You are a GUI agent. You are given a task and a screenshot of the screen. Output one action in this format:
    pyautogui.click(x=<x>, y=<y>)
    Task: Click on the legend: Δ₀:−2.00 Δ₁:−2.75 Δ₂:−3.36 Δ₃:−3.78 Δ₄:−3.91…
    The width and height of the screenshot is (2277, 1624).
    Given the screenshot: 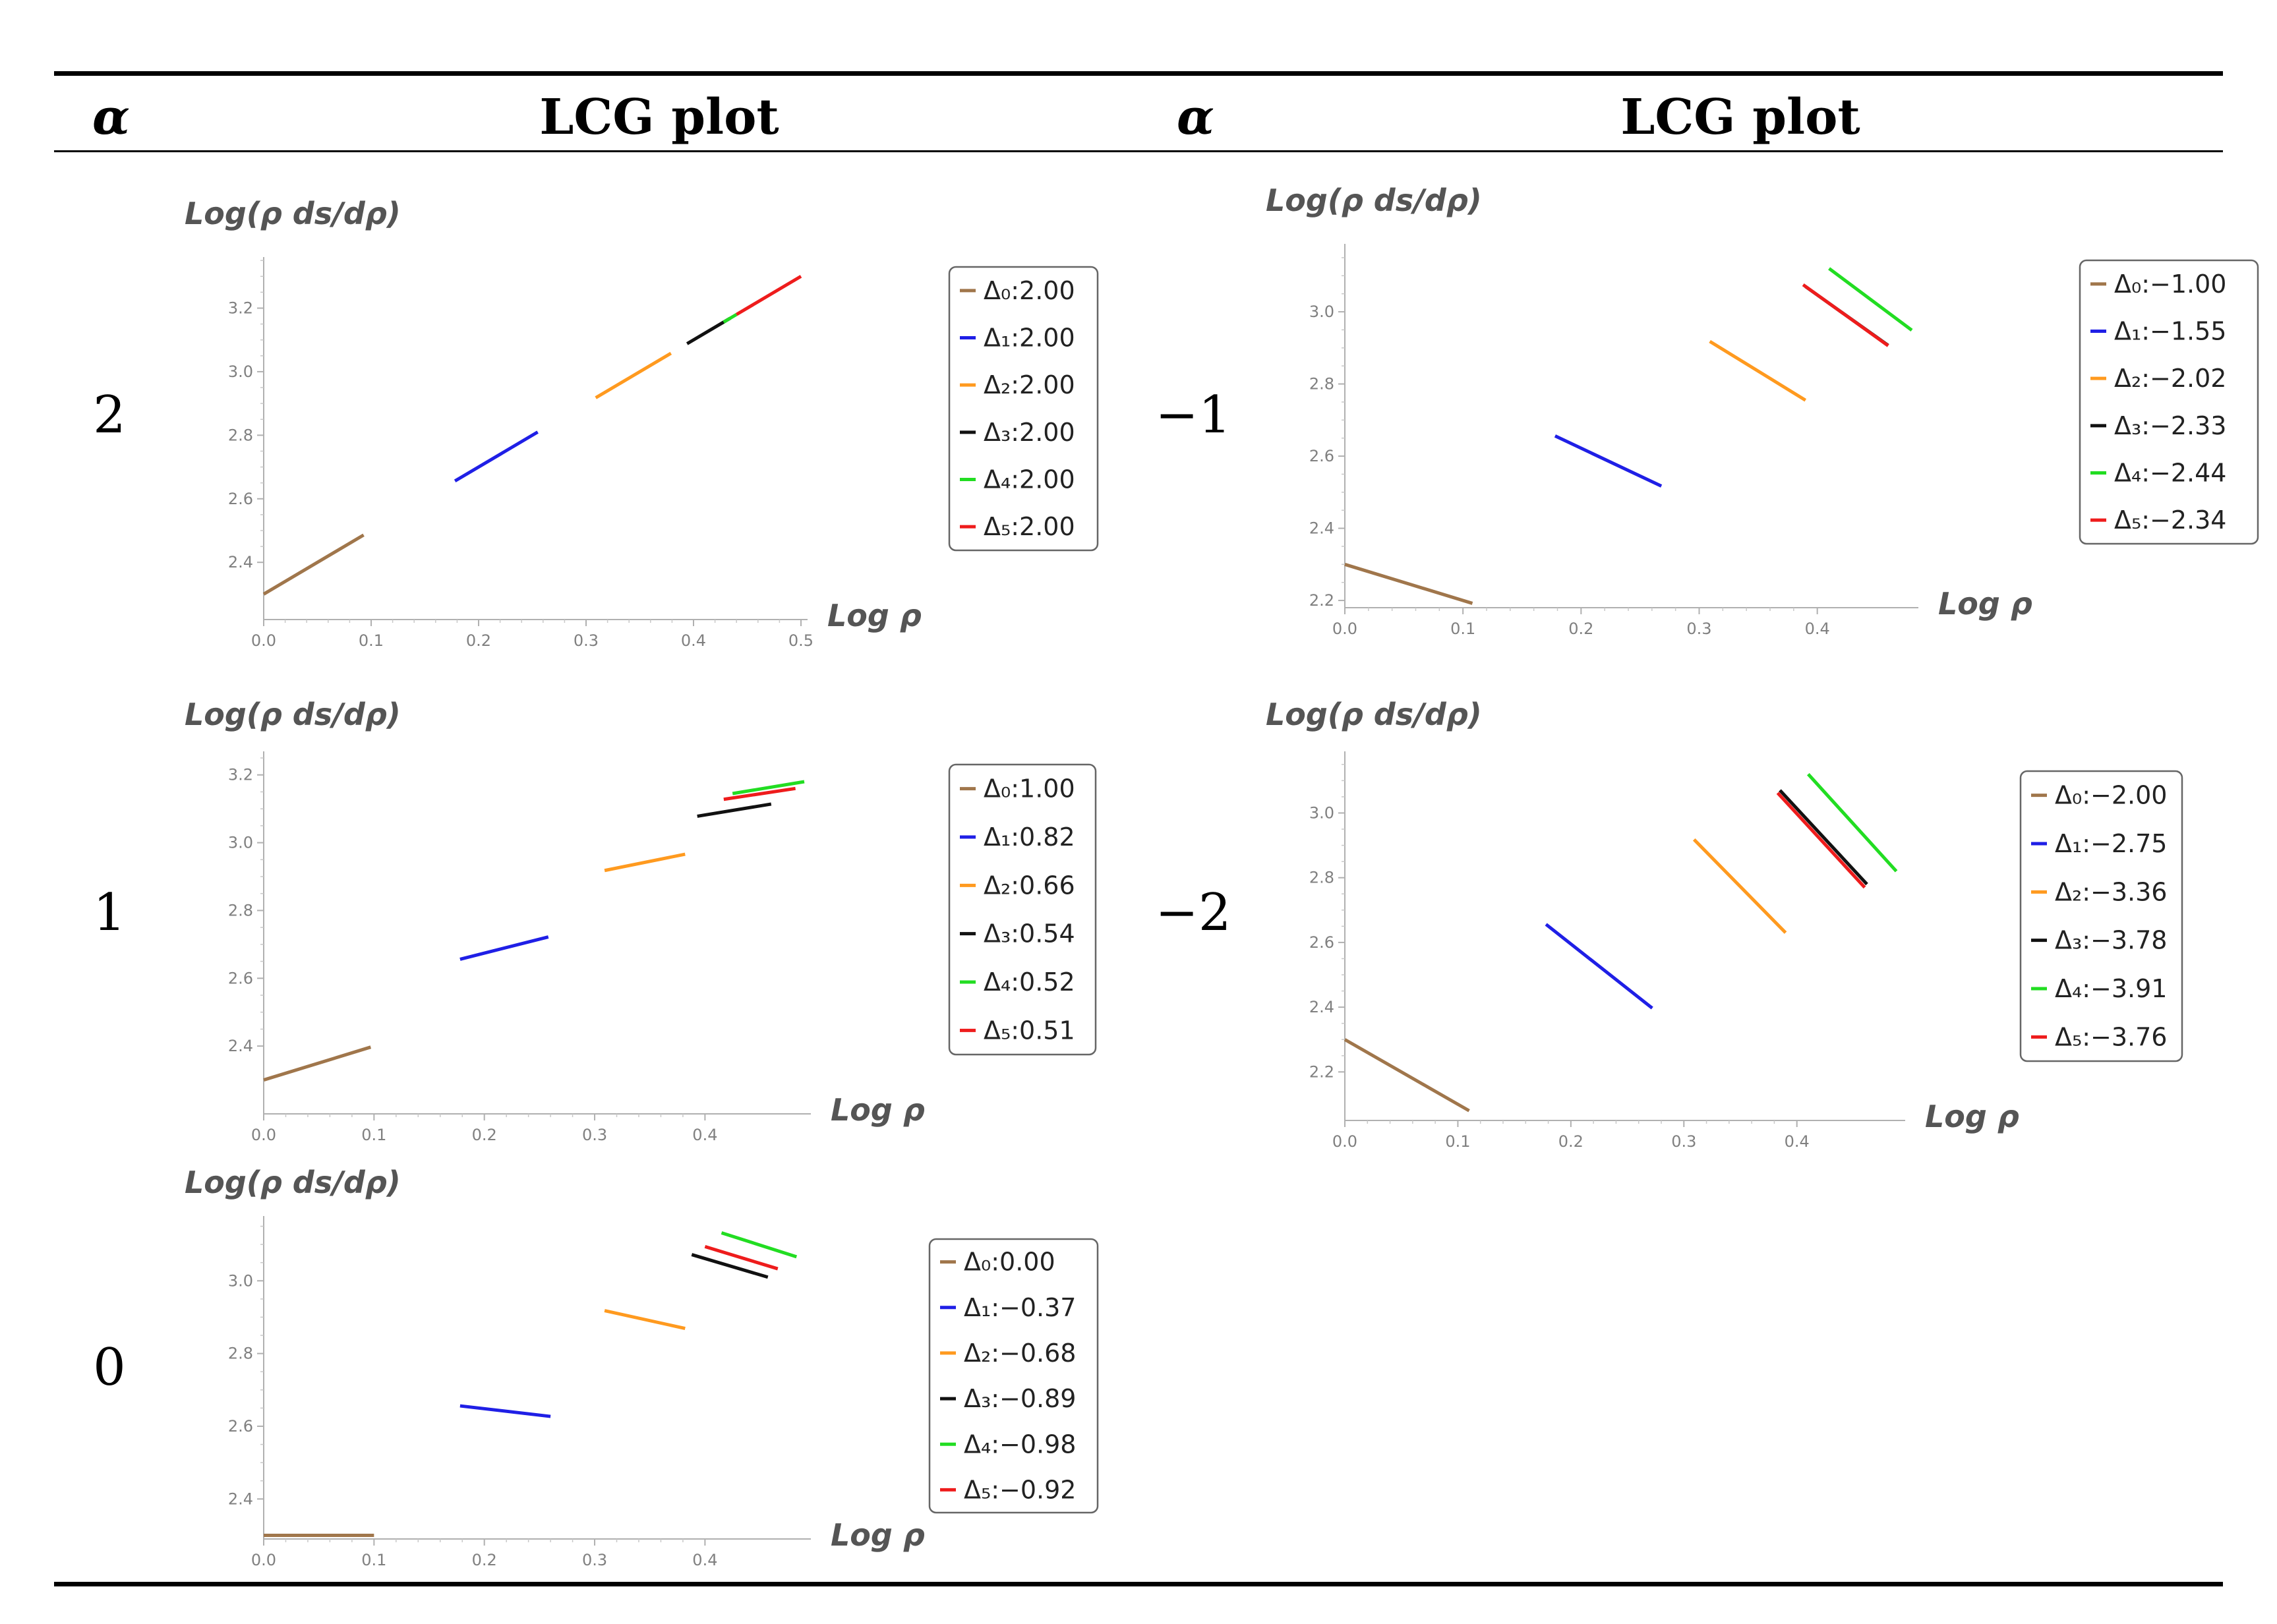 What is the action you would take?
    pyautogui.click(x=2101, y=916)
    